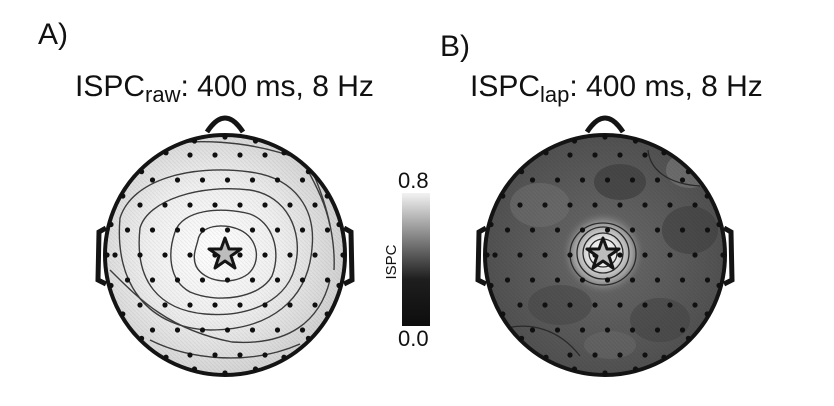 The image size is (834, 406). Describe the element at coordinates (53, 34) in the screenshot. I see `panel-a-label: A)` at that location.